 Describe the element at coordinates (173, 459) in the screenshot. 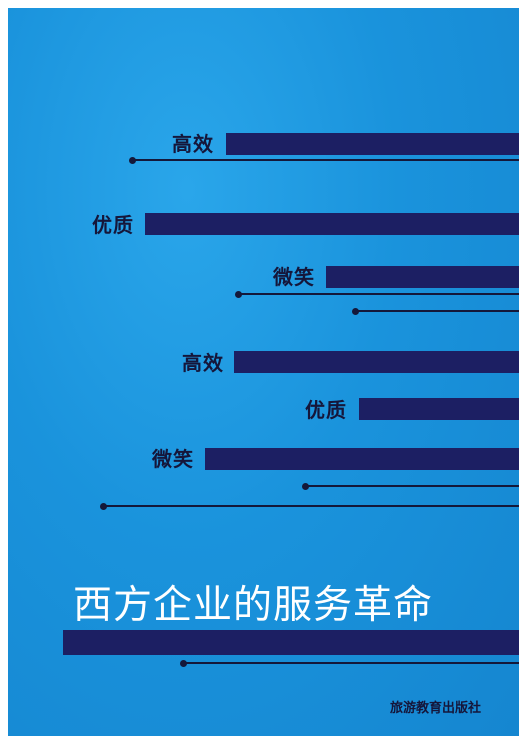

I see `cover-label-smile-2: 微笑` at that location.